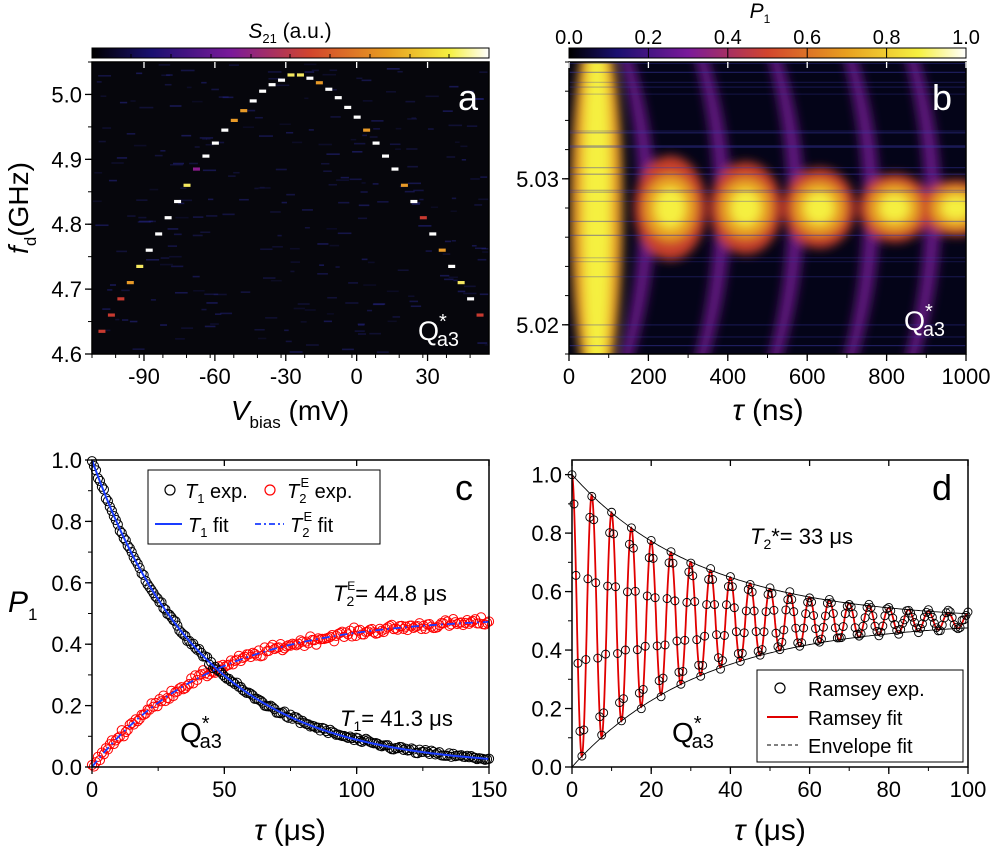  I want to click on legend-t1-exp: T1 exp., so click(216, 493).